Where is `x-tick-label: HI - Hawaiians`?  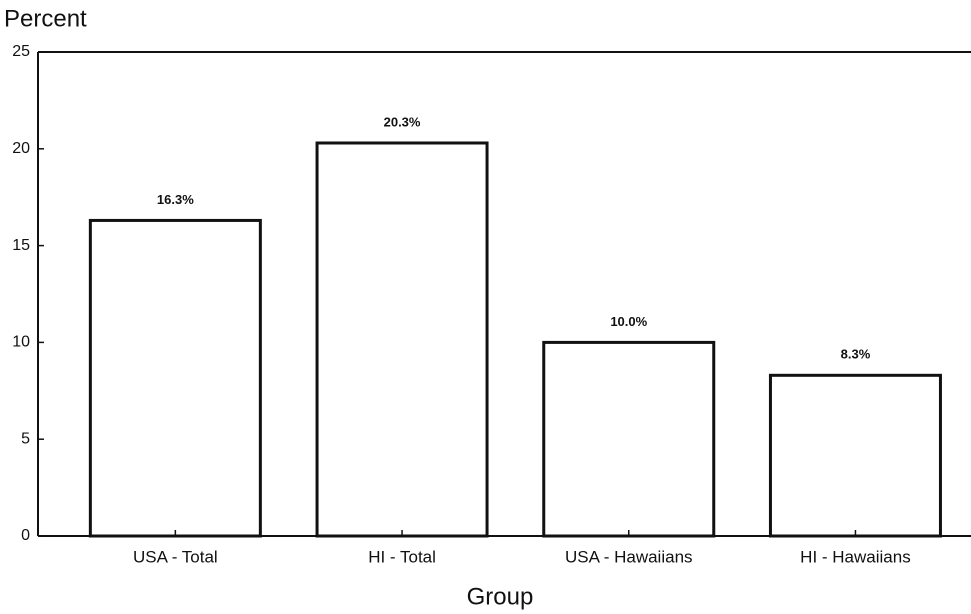 x-tick-label: HI - Hawaiians is located at coordinates (855, 556).